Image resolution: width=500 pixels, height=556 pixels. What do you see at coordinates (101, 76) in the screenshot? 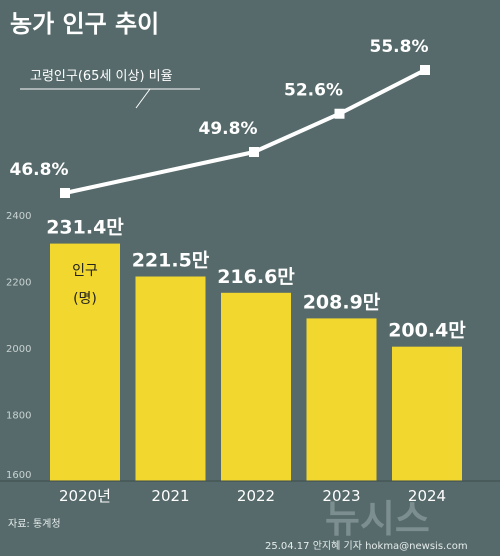
I see `line-legend: 고령인구(65세 이상) 비율` at bounding box center [101, 76].